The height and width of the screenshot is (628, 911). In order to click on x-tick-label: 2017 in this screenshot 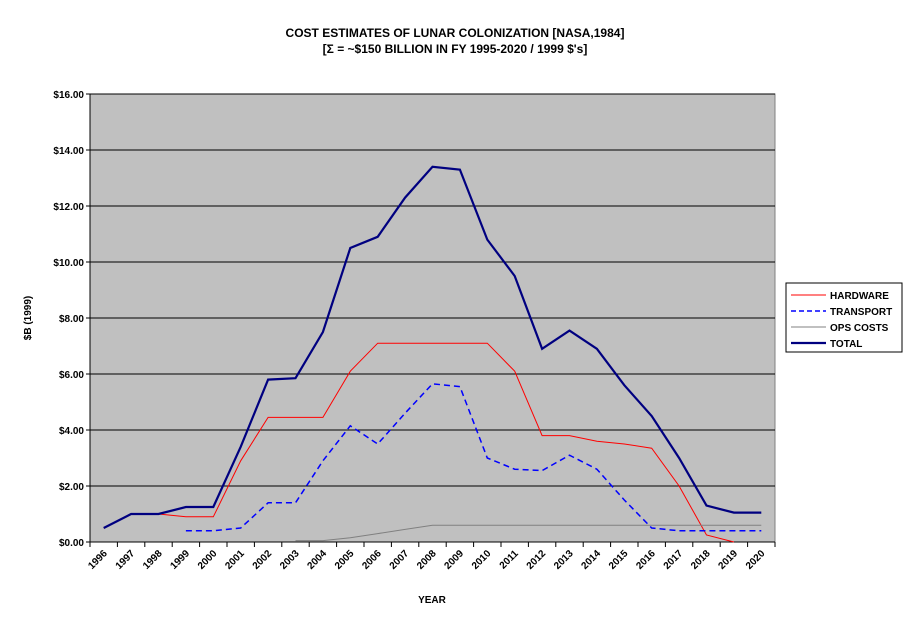, I will do `click(674, 560)`.